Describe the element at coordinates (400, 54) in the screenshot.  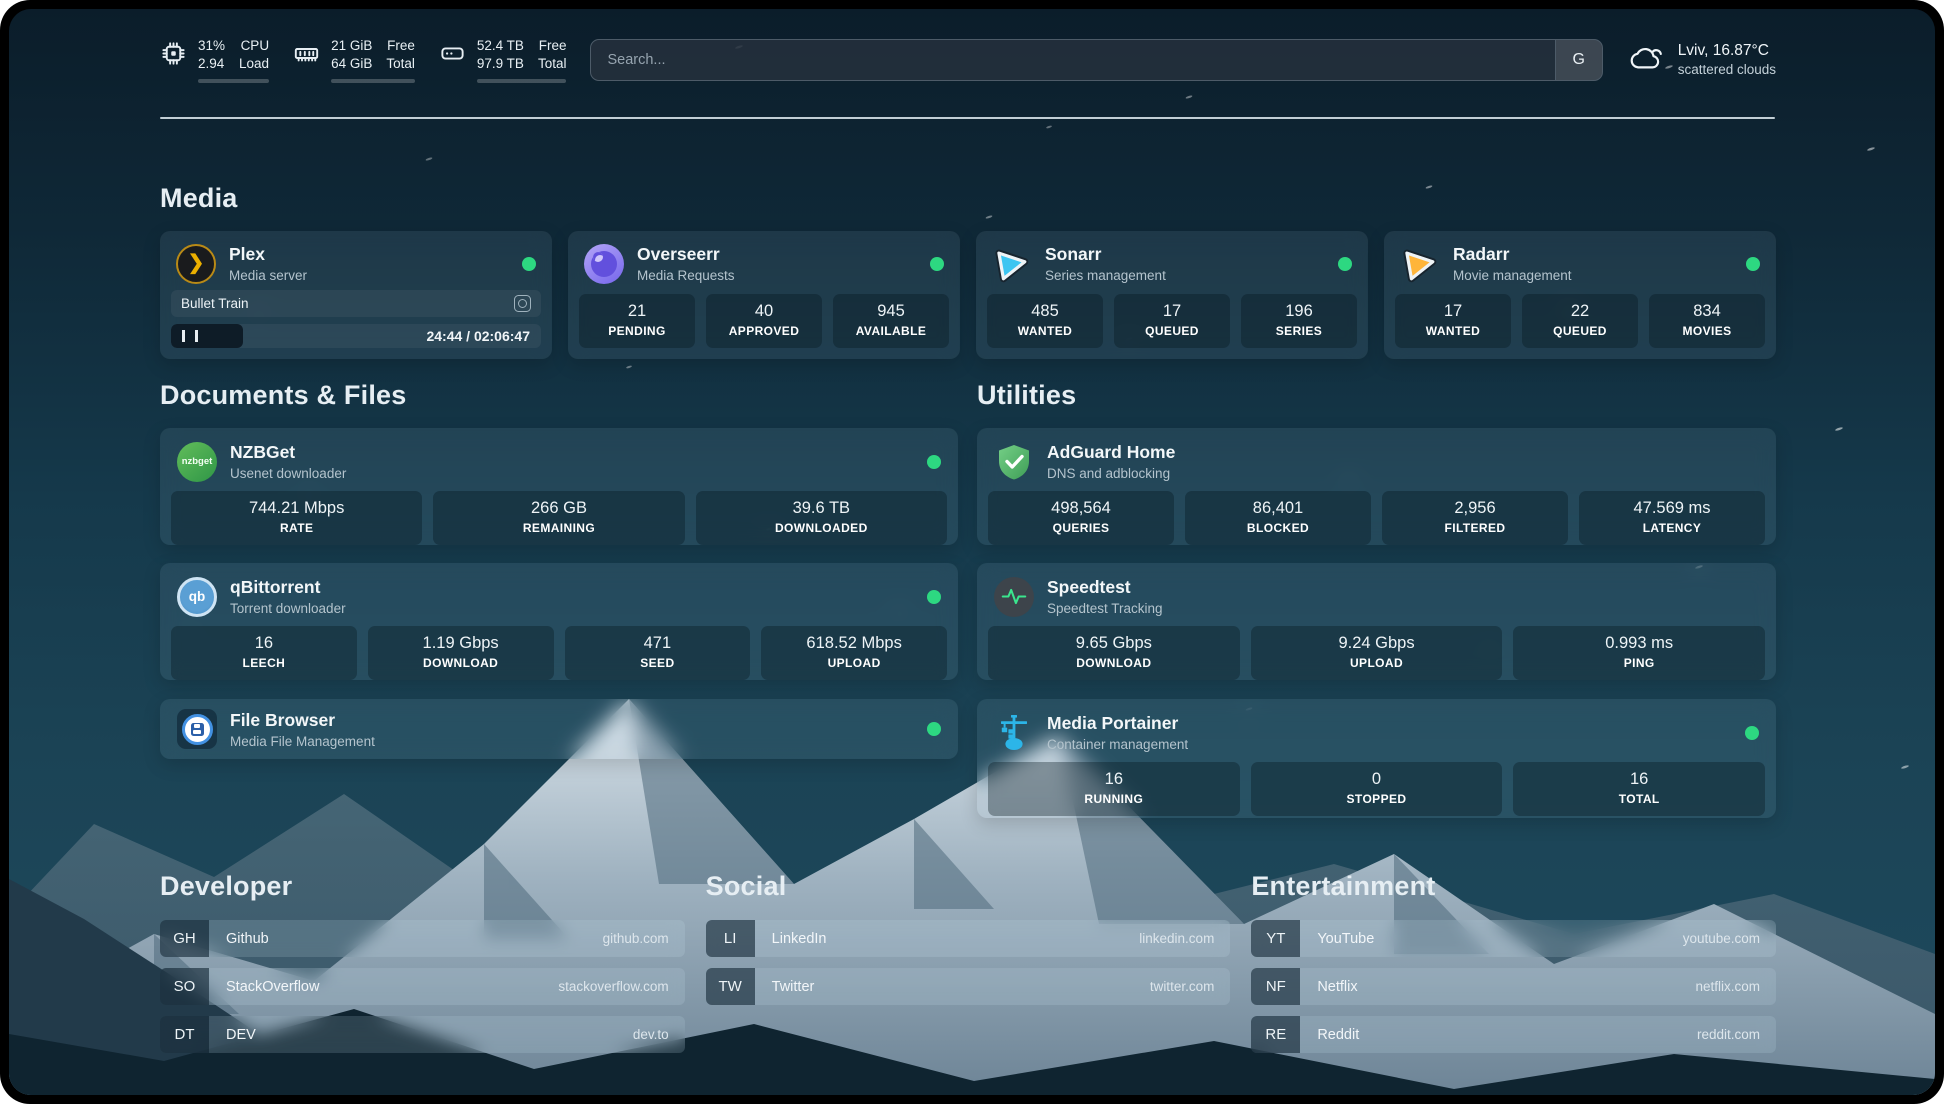
I see `memory-labels: Free Total` at that location.